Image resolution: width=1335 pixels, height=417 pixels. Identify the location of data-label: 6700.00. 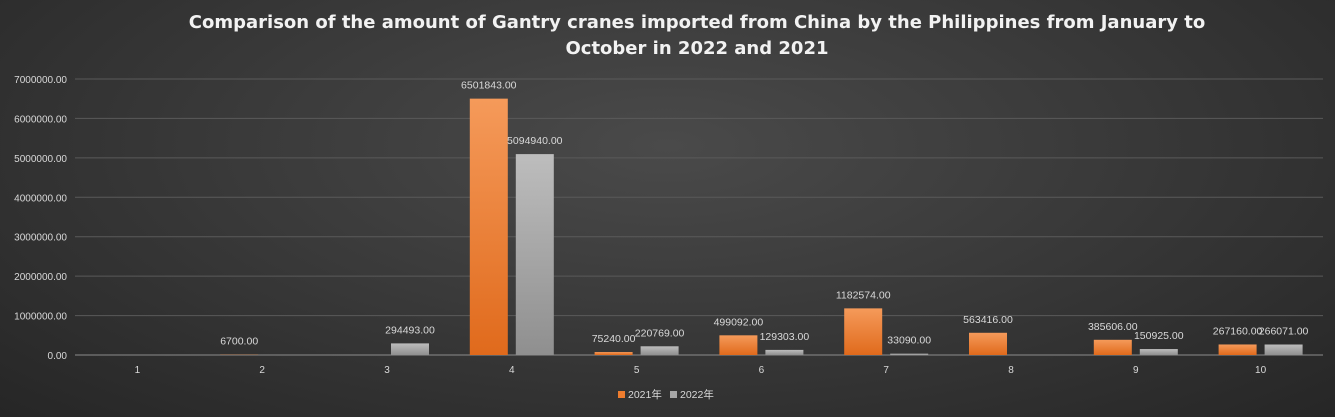
(239, 342).